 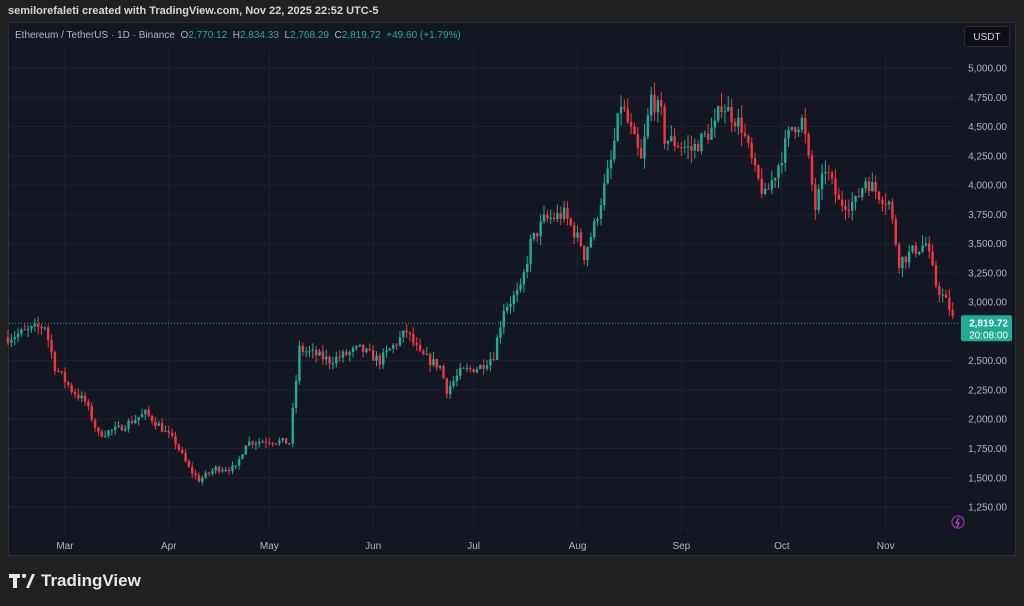 What do you see at coordinates (987, 361) in the screenshot?
I see `y-tick-label: 2,500.00` at bounding box center [987, 361].